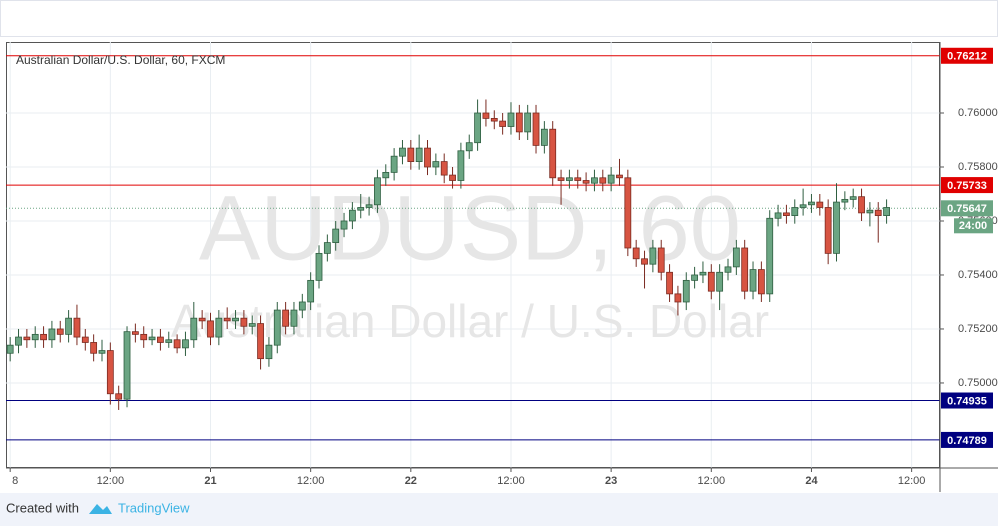 The height and width of the screenshot is (526, 998). What do you see at coordinates (811, 481) in the screenshot?
I see `x-tick-label: 24` at bounding box center [811, 481].